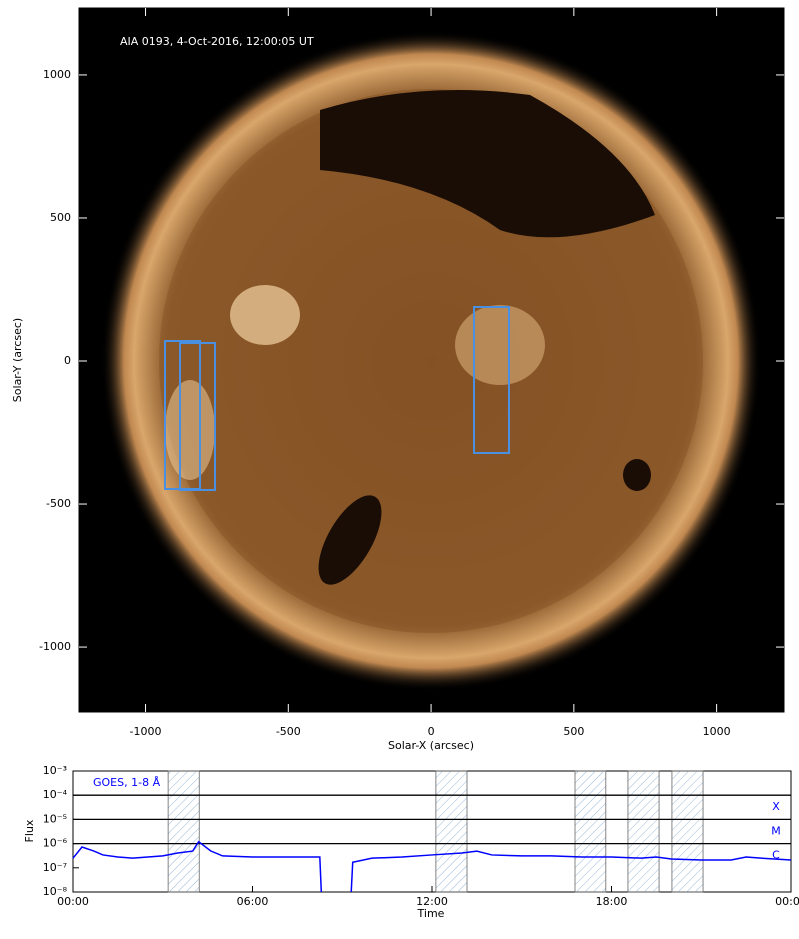  What do you see at coordinates (55, 794) in the screenshot?
I see `y-tick-label: 10⁻⁴` at bounding box center [55, 794].